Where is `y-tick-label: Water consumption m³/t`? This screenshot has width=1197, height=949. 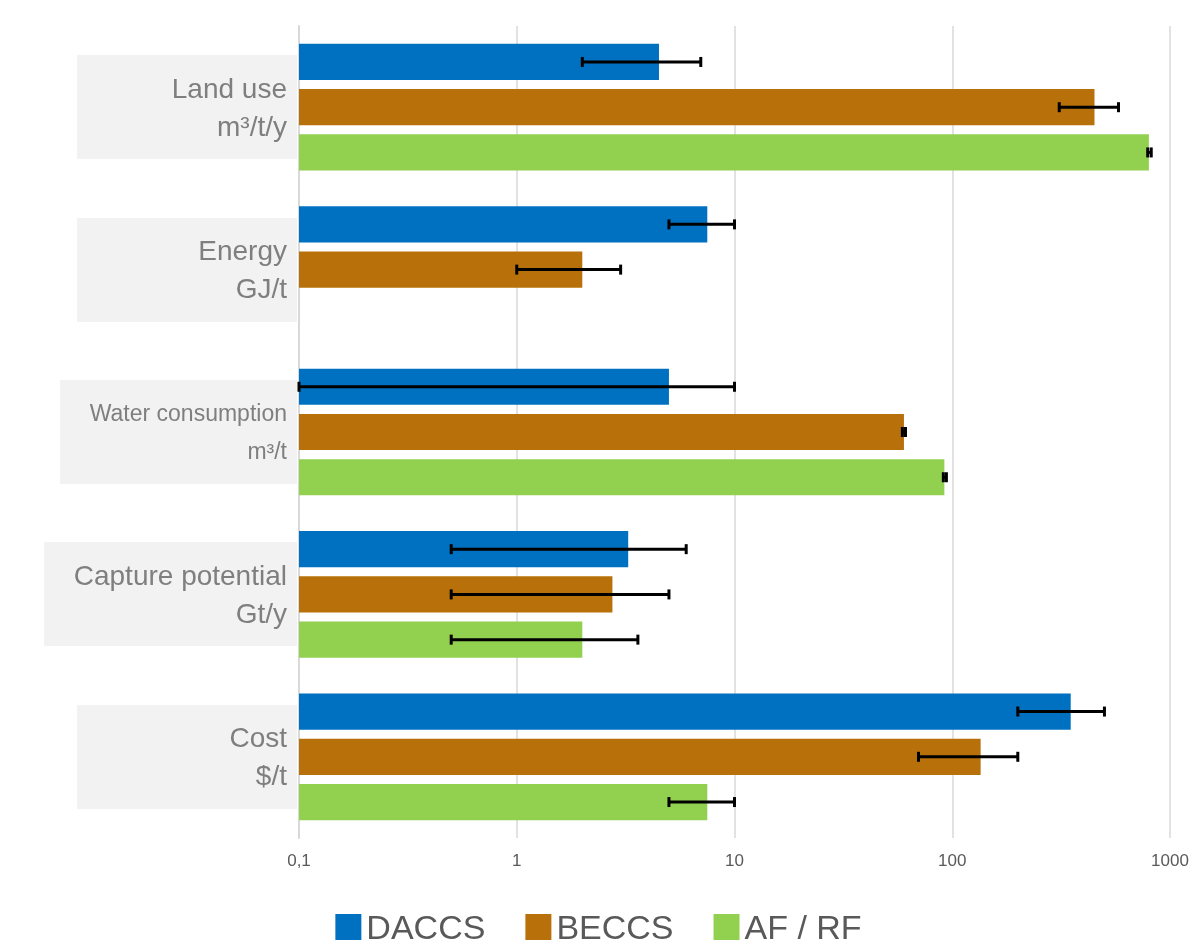 y-tick-label: Water consumption m³/t is located at coordinates (188, 432).